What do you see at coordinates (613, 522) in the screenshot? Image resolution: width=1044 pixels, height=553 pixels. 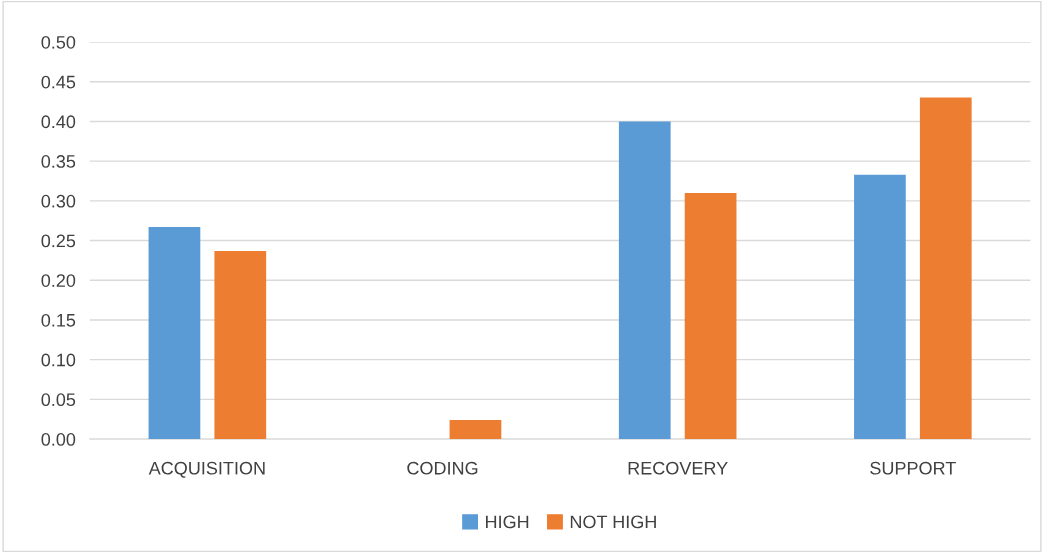 I see `legend-label: NOT HIGH` at bounding box center [613, 522].